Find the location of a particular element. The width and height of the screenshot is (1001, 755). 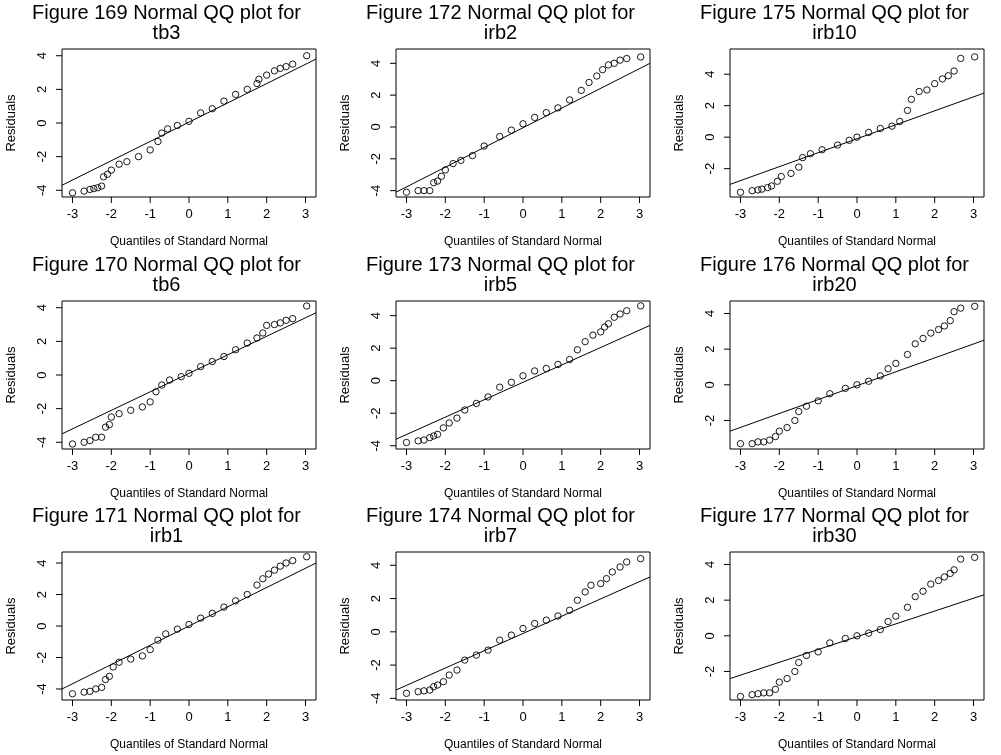

chart-title: Figure 177 Normal QQ plot for irb30 is located at coordinates (834, 525).